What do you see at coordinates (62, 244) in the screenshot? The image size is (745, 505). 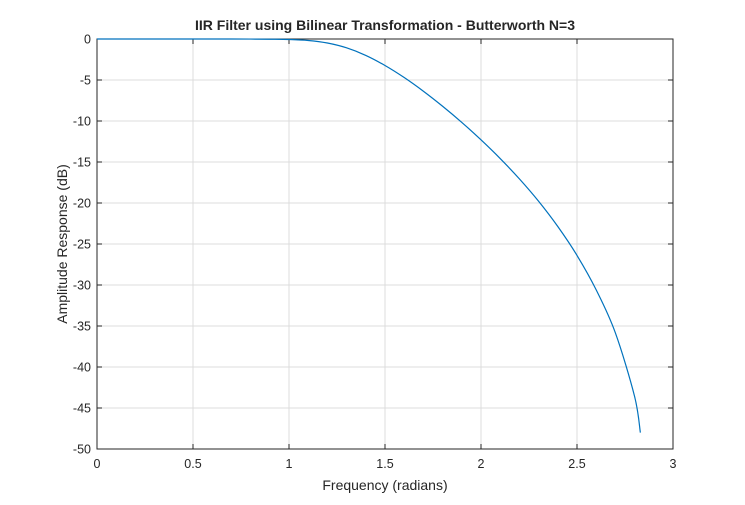 I see `y-axis-label: Amplitude Response (dB)` at bounding box center [62, 244].